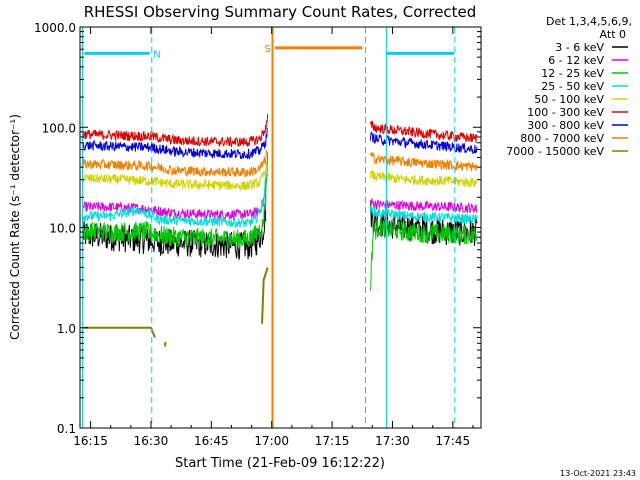 This screenshot has height=480, width=640. What do you see at coordinates (280, 163) in the screenshot?
I see `series-800-7000kev` at bounding box center [280, 163].